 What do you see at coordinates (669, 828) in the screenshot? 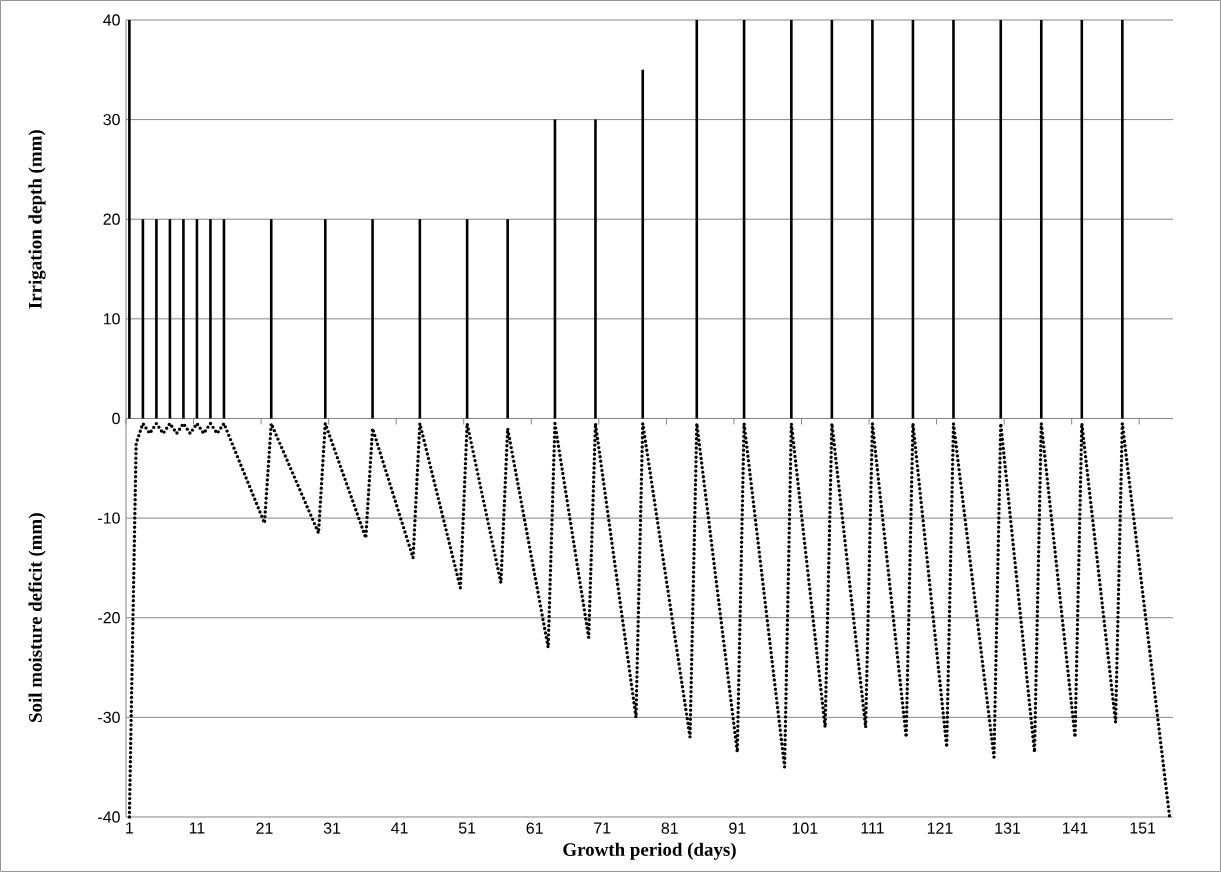
I see `x-tick-label: 81` at bounding box center [669, 828].